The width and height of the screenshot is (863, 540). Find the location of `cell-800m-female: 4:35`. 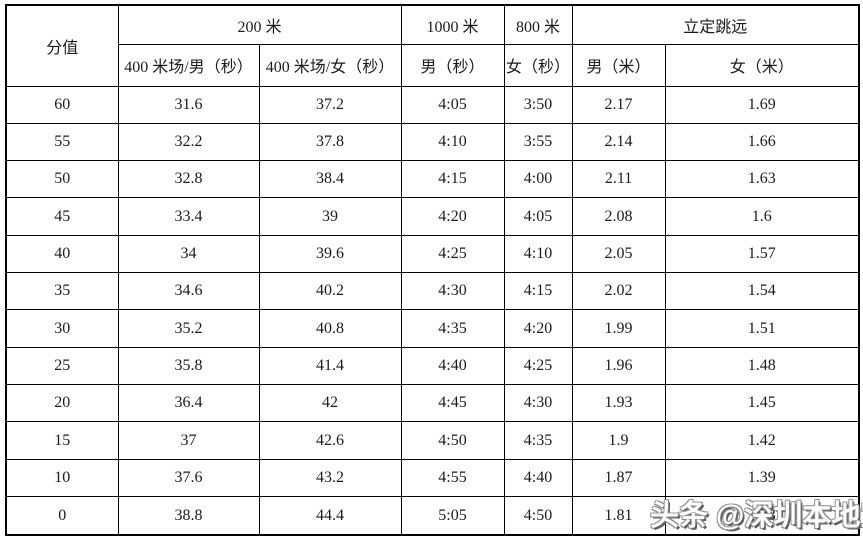

cell-800m-female: 4:35 is located at coordinates (538, 440).